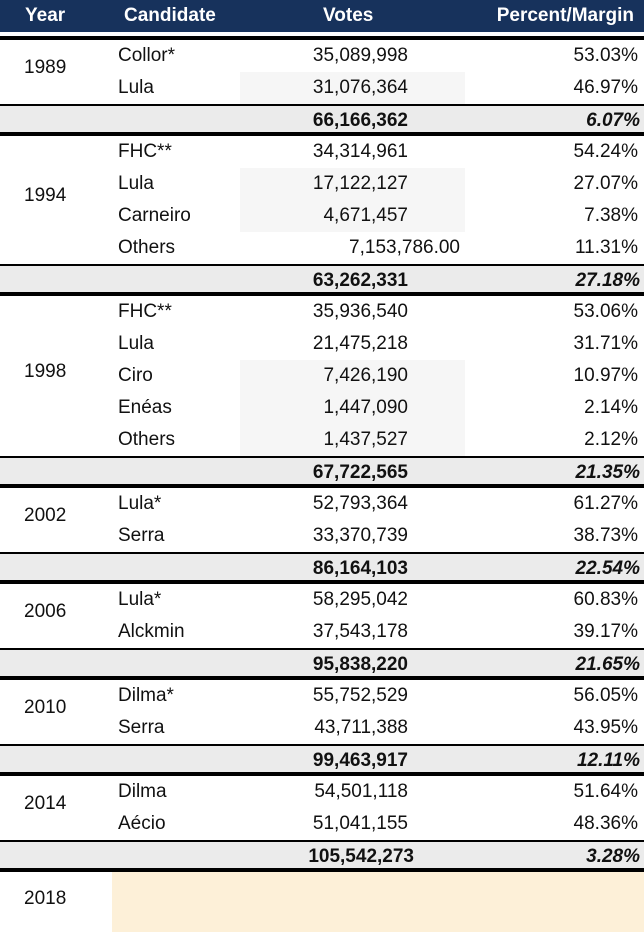  Describe the element at coordinates (607, 472) in the screenshot. I see `win-margin: 21.35%` at that location.